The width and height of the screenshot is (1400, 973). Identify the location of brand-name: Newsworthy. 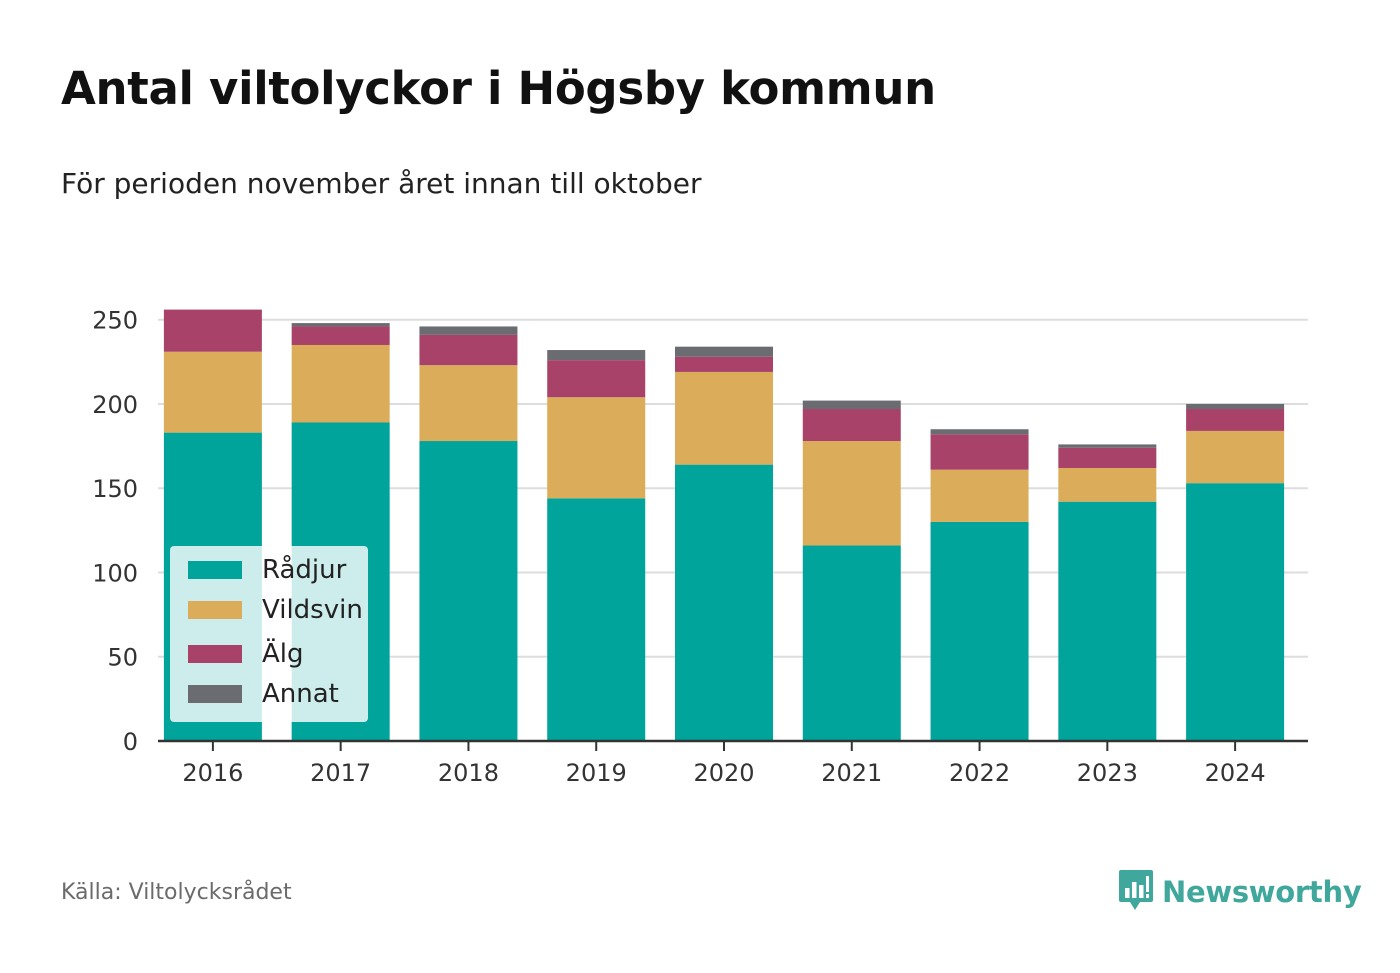
(1262, 892).